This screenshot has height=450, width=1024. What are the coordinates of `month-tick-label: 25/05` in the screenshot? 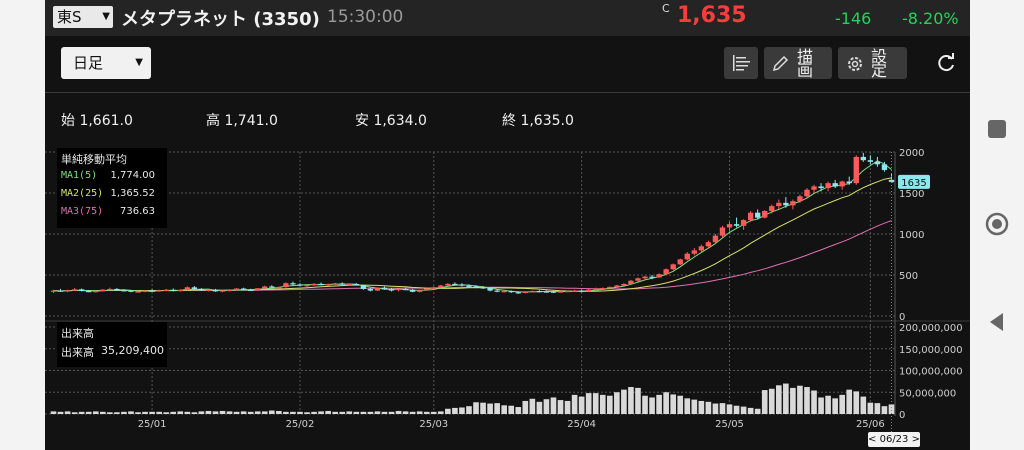 It's located at (729, 424).